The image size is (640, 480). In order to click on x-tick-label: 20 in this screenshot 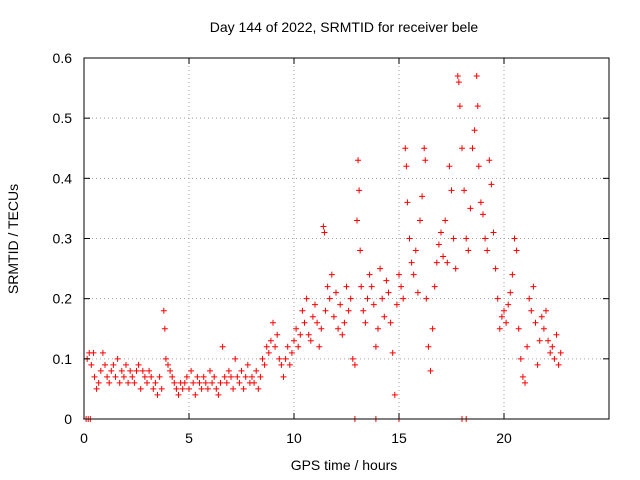, I will do `click(504, 438)`.